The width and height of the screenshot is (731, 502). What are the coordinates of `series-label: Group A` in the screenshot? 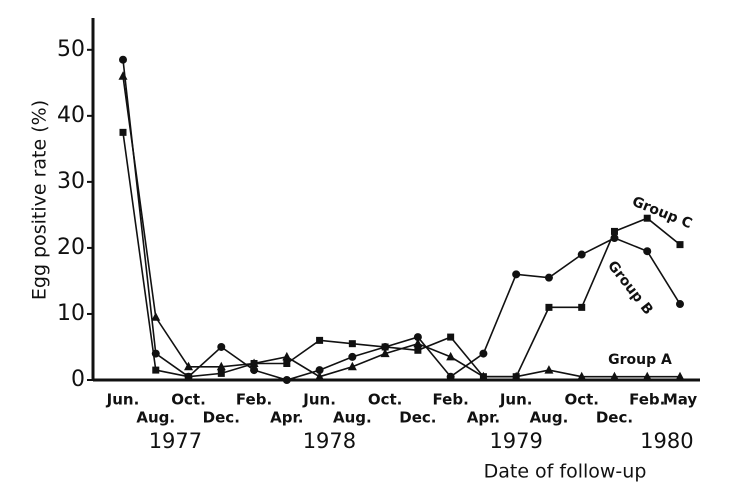 It's located at (640, 360).